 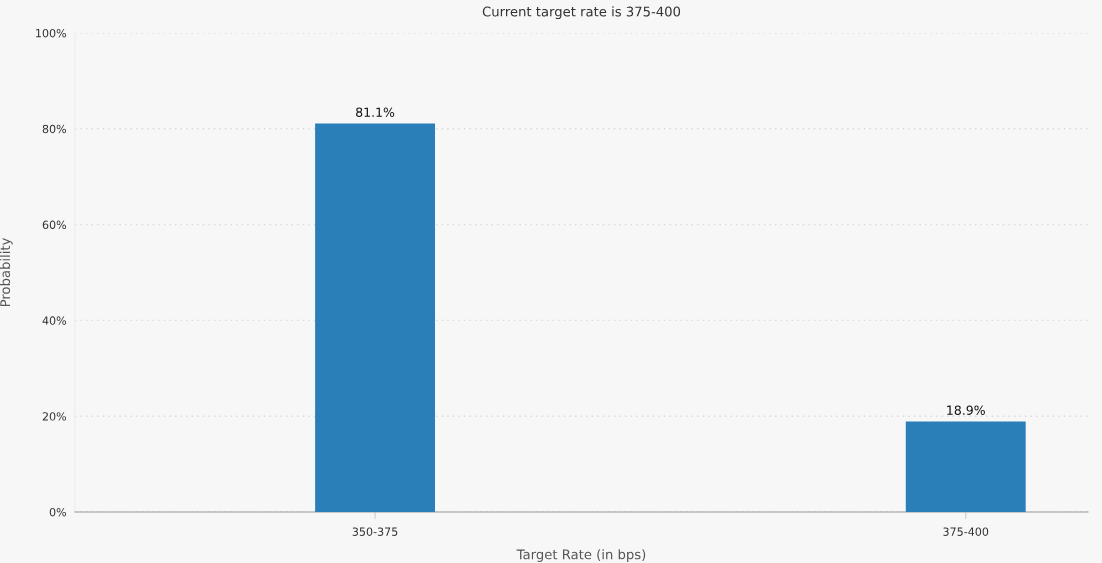 I want to click on x-tick-label: 350-375, so click(x=375, y=531).